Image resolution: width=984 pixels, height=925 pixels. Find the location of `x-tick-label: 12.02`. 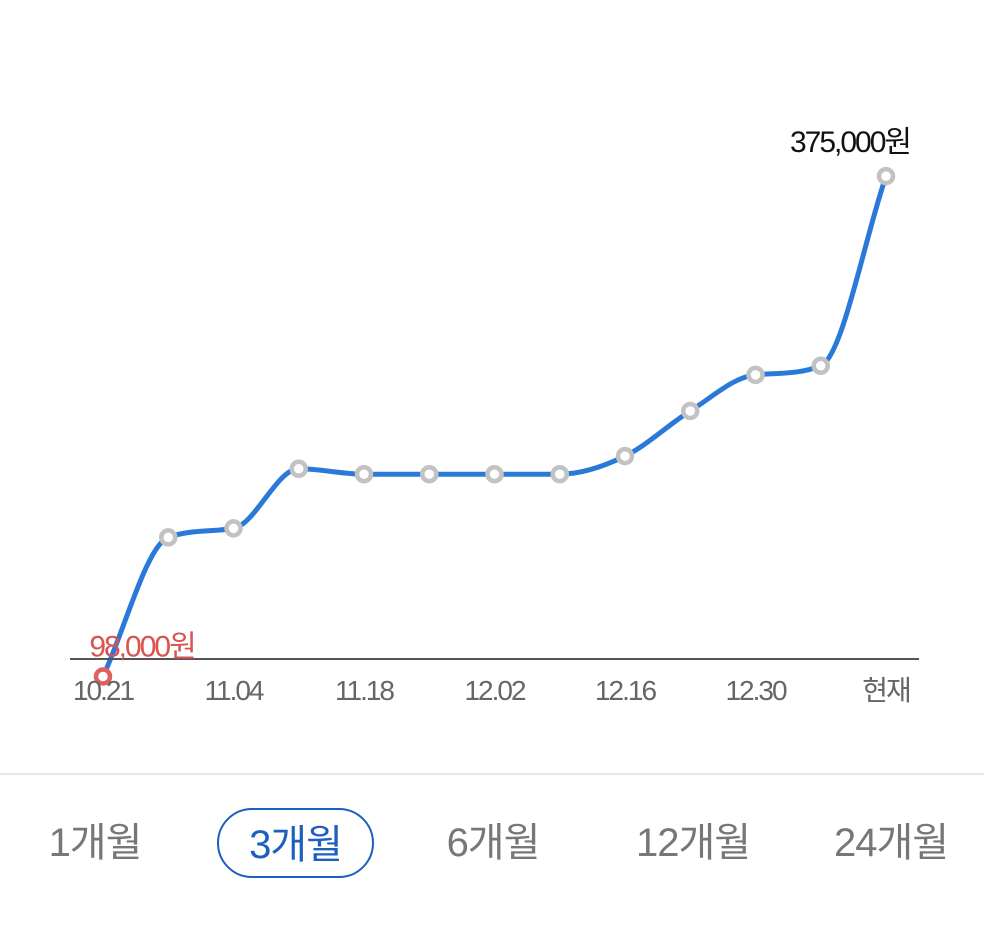

x-tick-label: 12.02 is located at coordinates (494, 690).